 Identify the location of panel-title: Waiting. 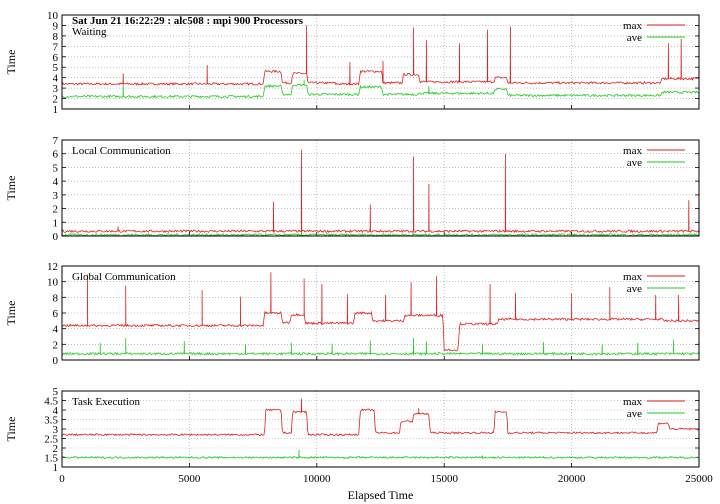
(89, 32).